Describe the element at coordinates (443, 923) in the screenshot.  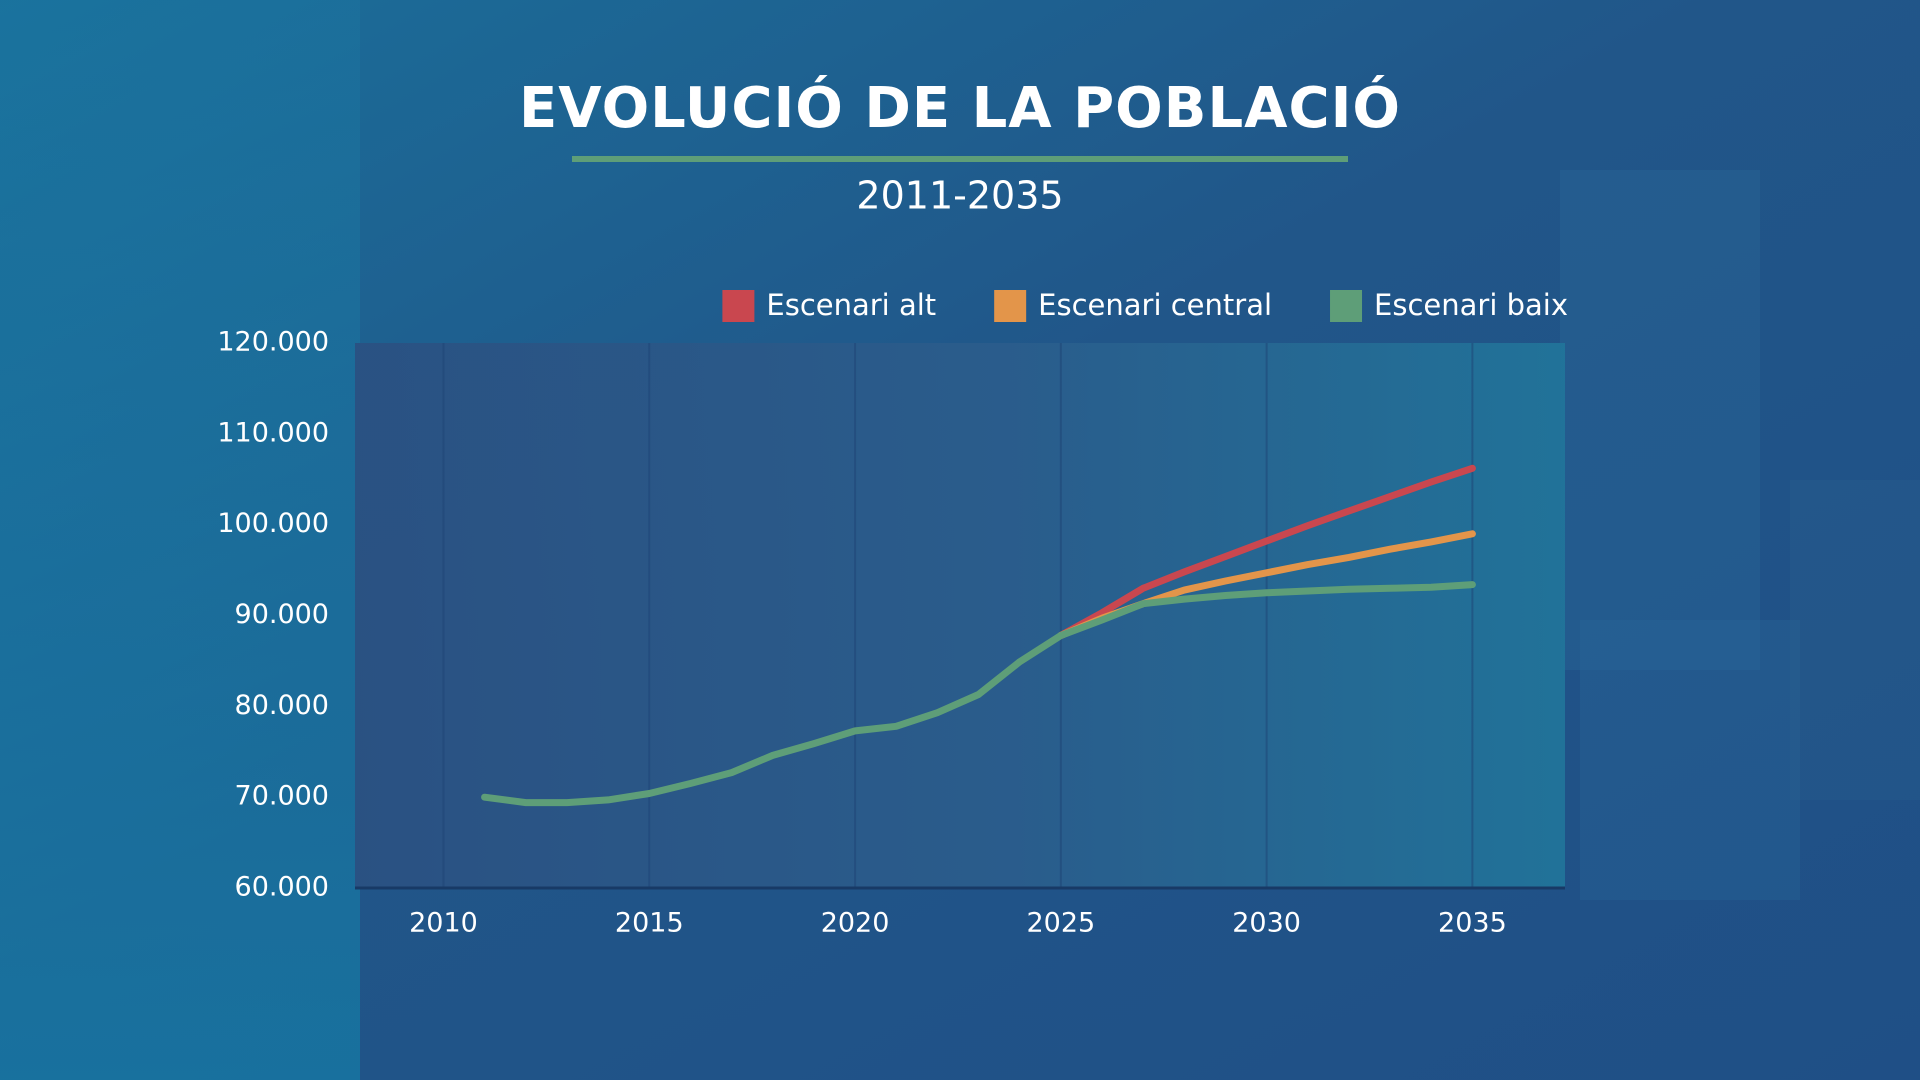
I see `x-tick-label: 2010` at that location.